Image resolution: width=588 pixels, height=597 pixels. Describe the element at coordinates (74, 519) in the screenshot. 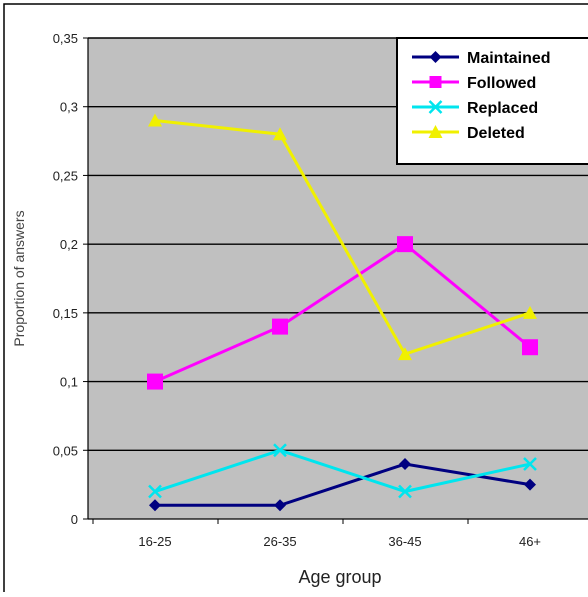

I see `y-tick-label: 0` at that location.